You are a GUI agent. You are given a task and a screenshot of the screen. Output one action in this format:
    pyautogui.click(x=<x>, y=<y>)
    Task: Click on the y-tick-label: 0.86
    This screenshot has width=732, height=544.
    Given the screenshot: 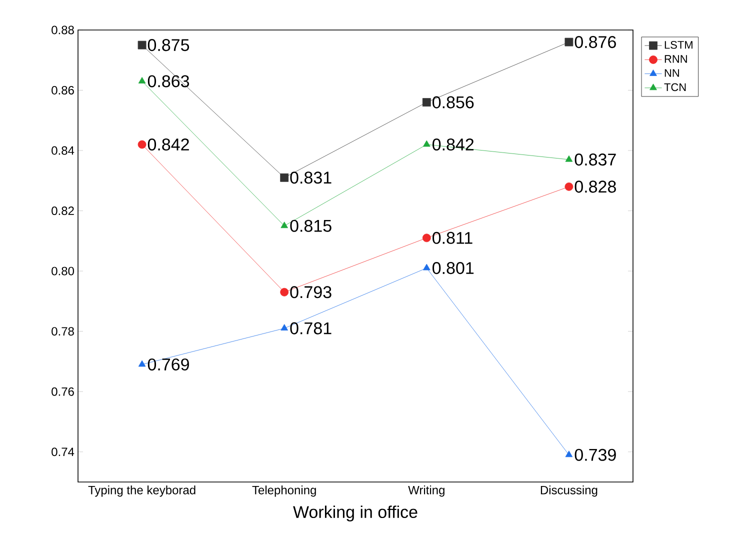 What is the action you would take?
    pyautogui.click(x=63, y=90)
    